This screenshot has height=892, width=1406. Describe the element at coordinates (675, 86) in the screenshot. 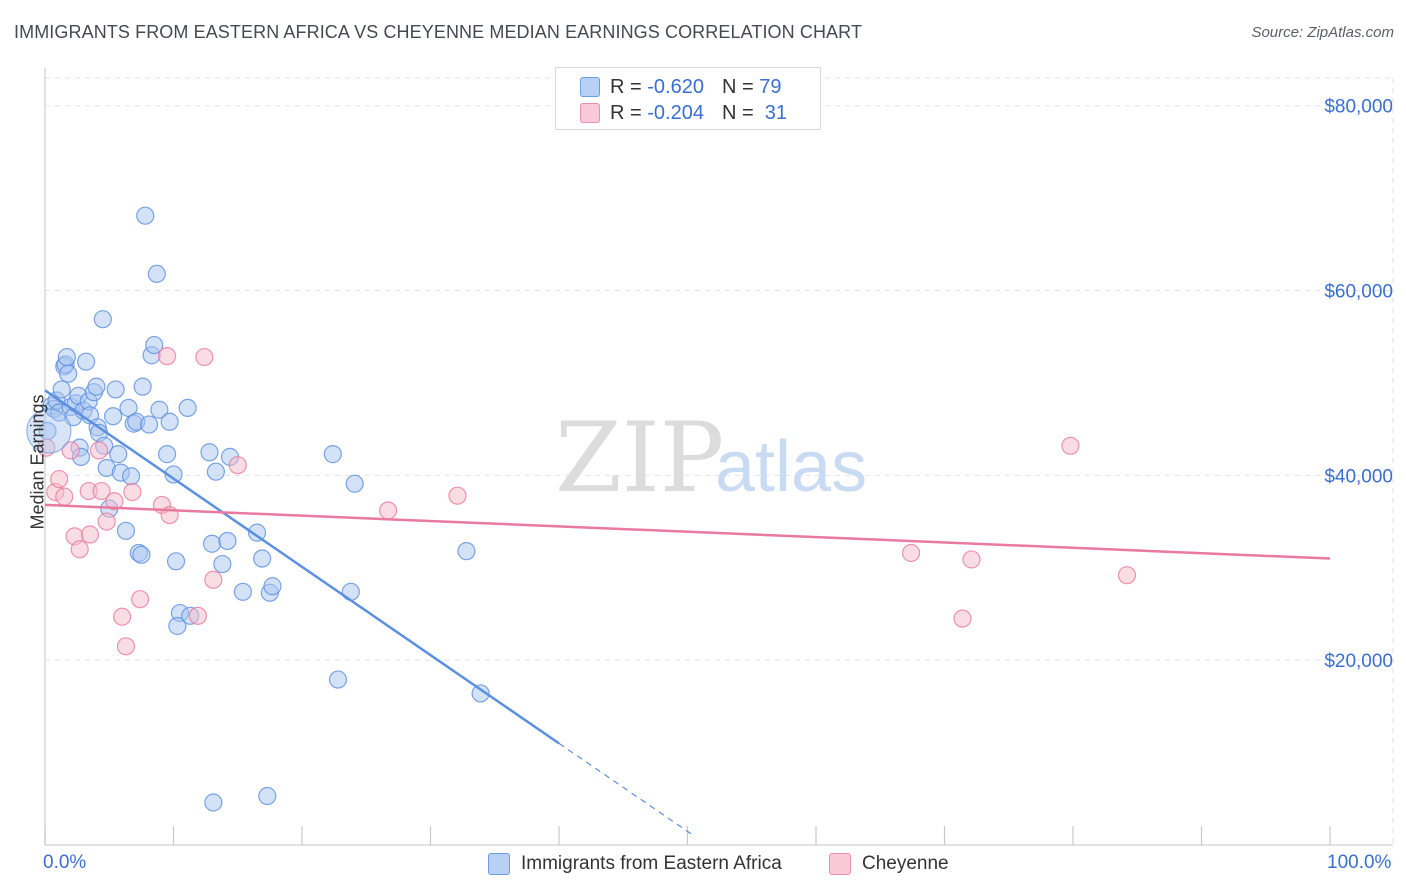

I see `legend-r-value: -0.620` at that location.